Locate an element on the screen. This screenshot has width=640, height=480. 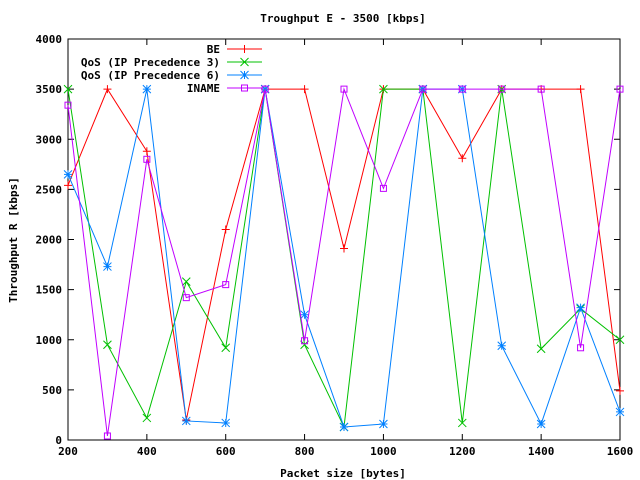
x-tick-label: 1600 is located at coordinates (620, 451).